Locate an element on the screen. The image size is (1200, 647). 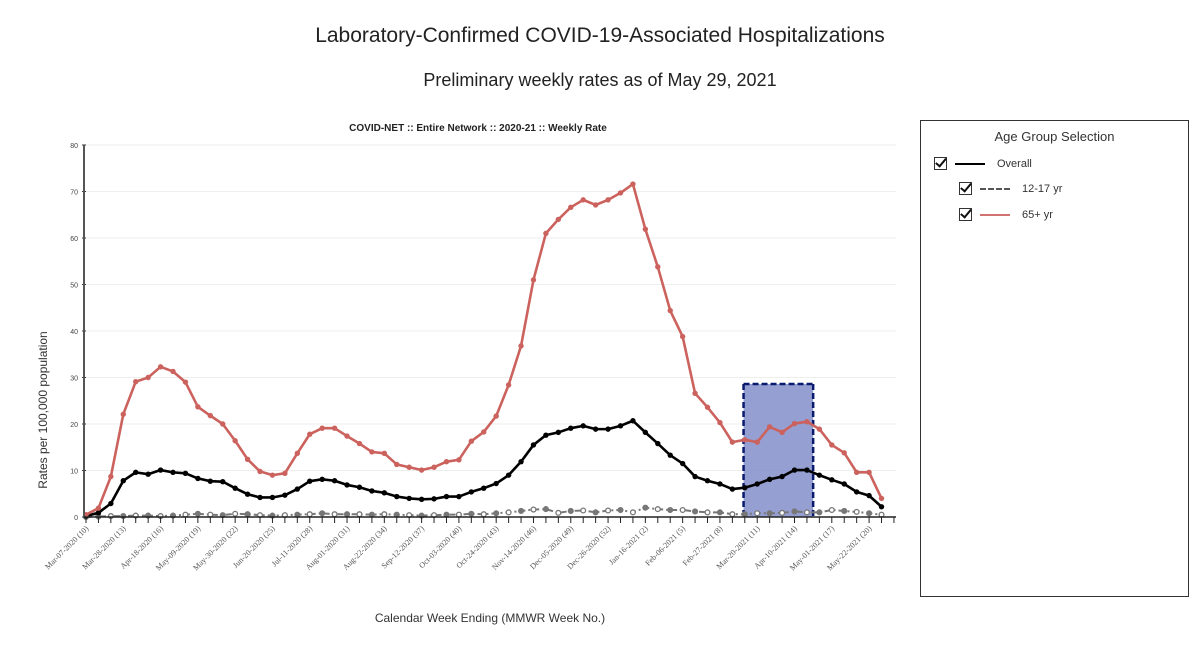
y-tick-label: 80 is located at coordinates (74, 146).